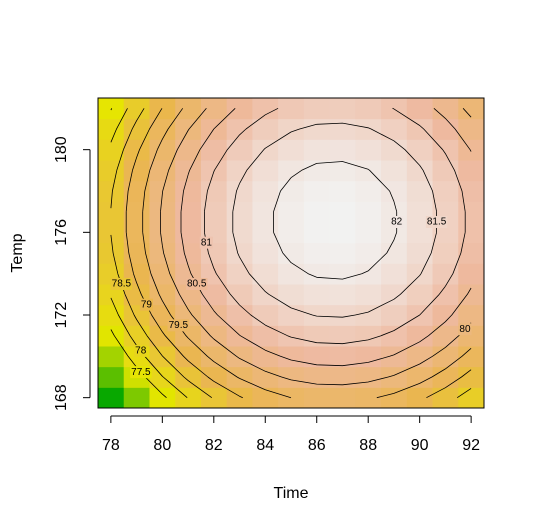 The width and height of the screenshot is (533, 532). I want to click on contour-label: 81.5, so click(437, 222).